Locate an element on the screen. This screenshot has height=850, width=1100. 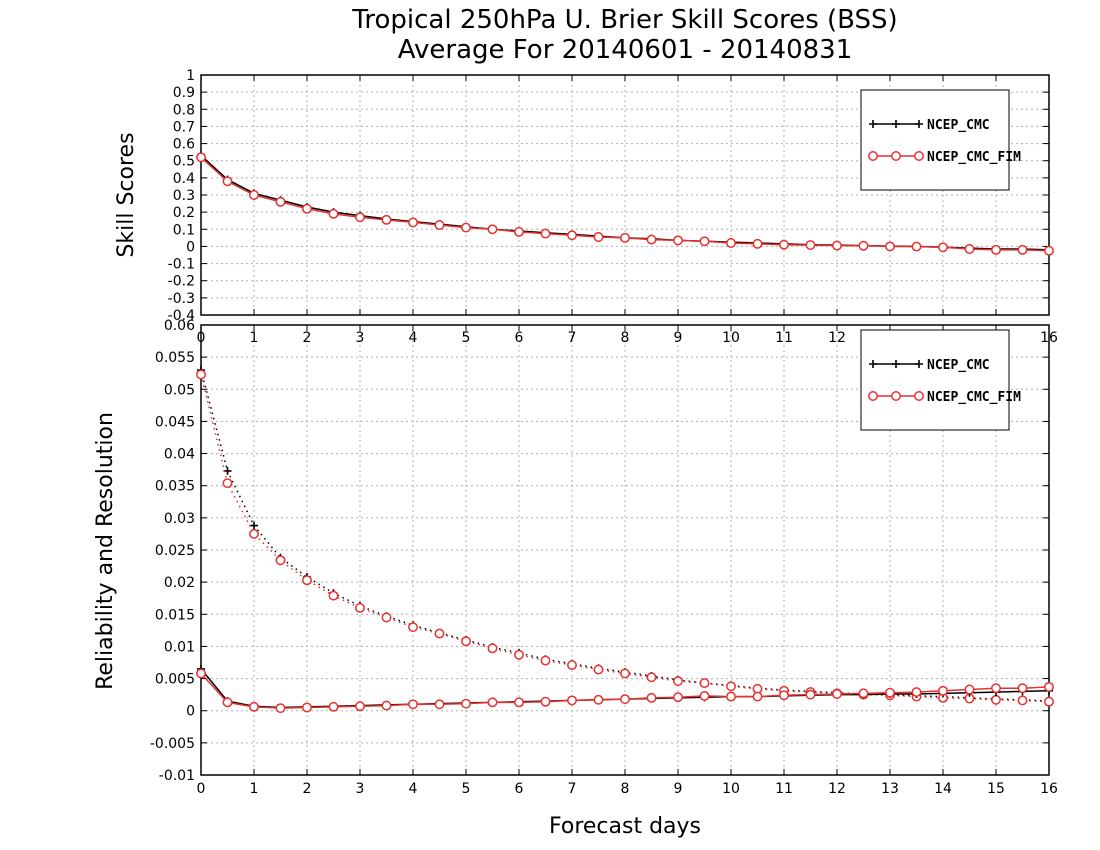
series-ncep-cmc-fim-solid is located at coordinates (625, 691).